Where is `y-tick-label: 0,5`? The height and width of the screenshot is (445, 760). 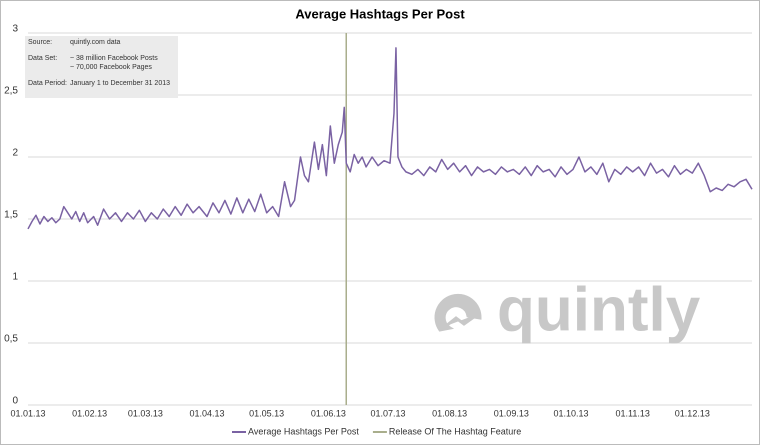 y-tick-label: 0,5 is located at coordinates (11, 339).